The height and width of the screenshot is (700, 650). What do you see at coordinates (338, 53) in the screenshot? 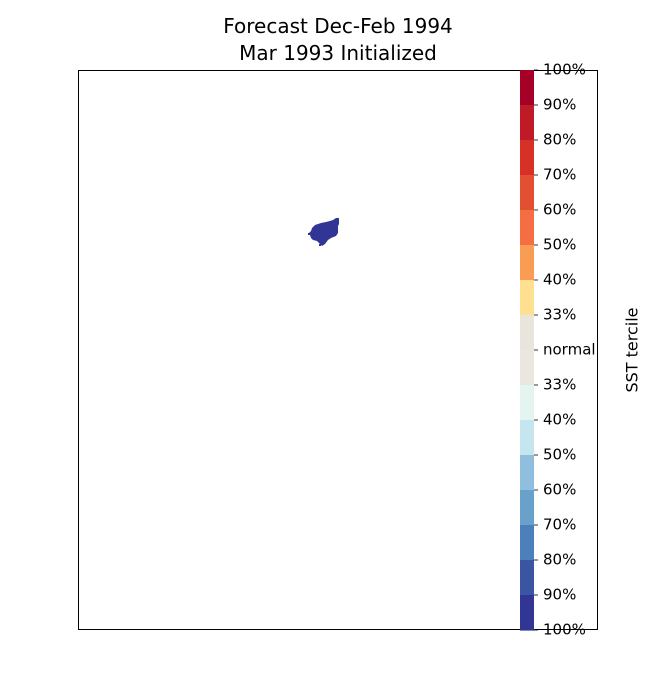
I see `chart-title-line-2: Mar 1993 Initialized` at bounding box center [338, 53].